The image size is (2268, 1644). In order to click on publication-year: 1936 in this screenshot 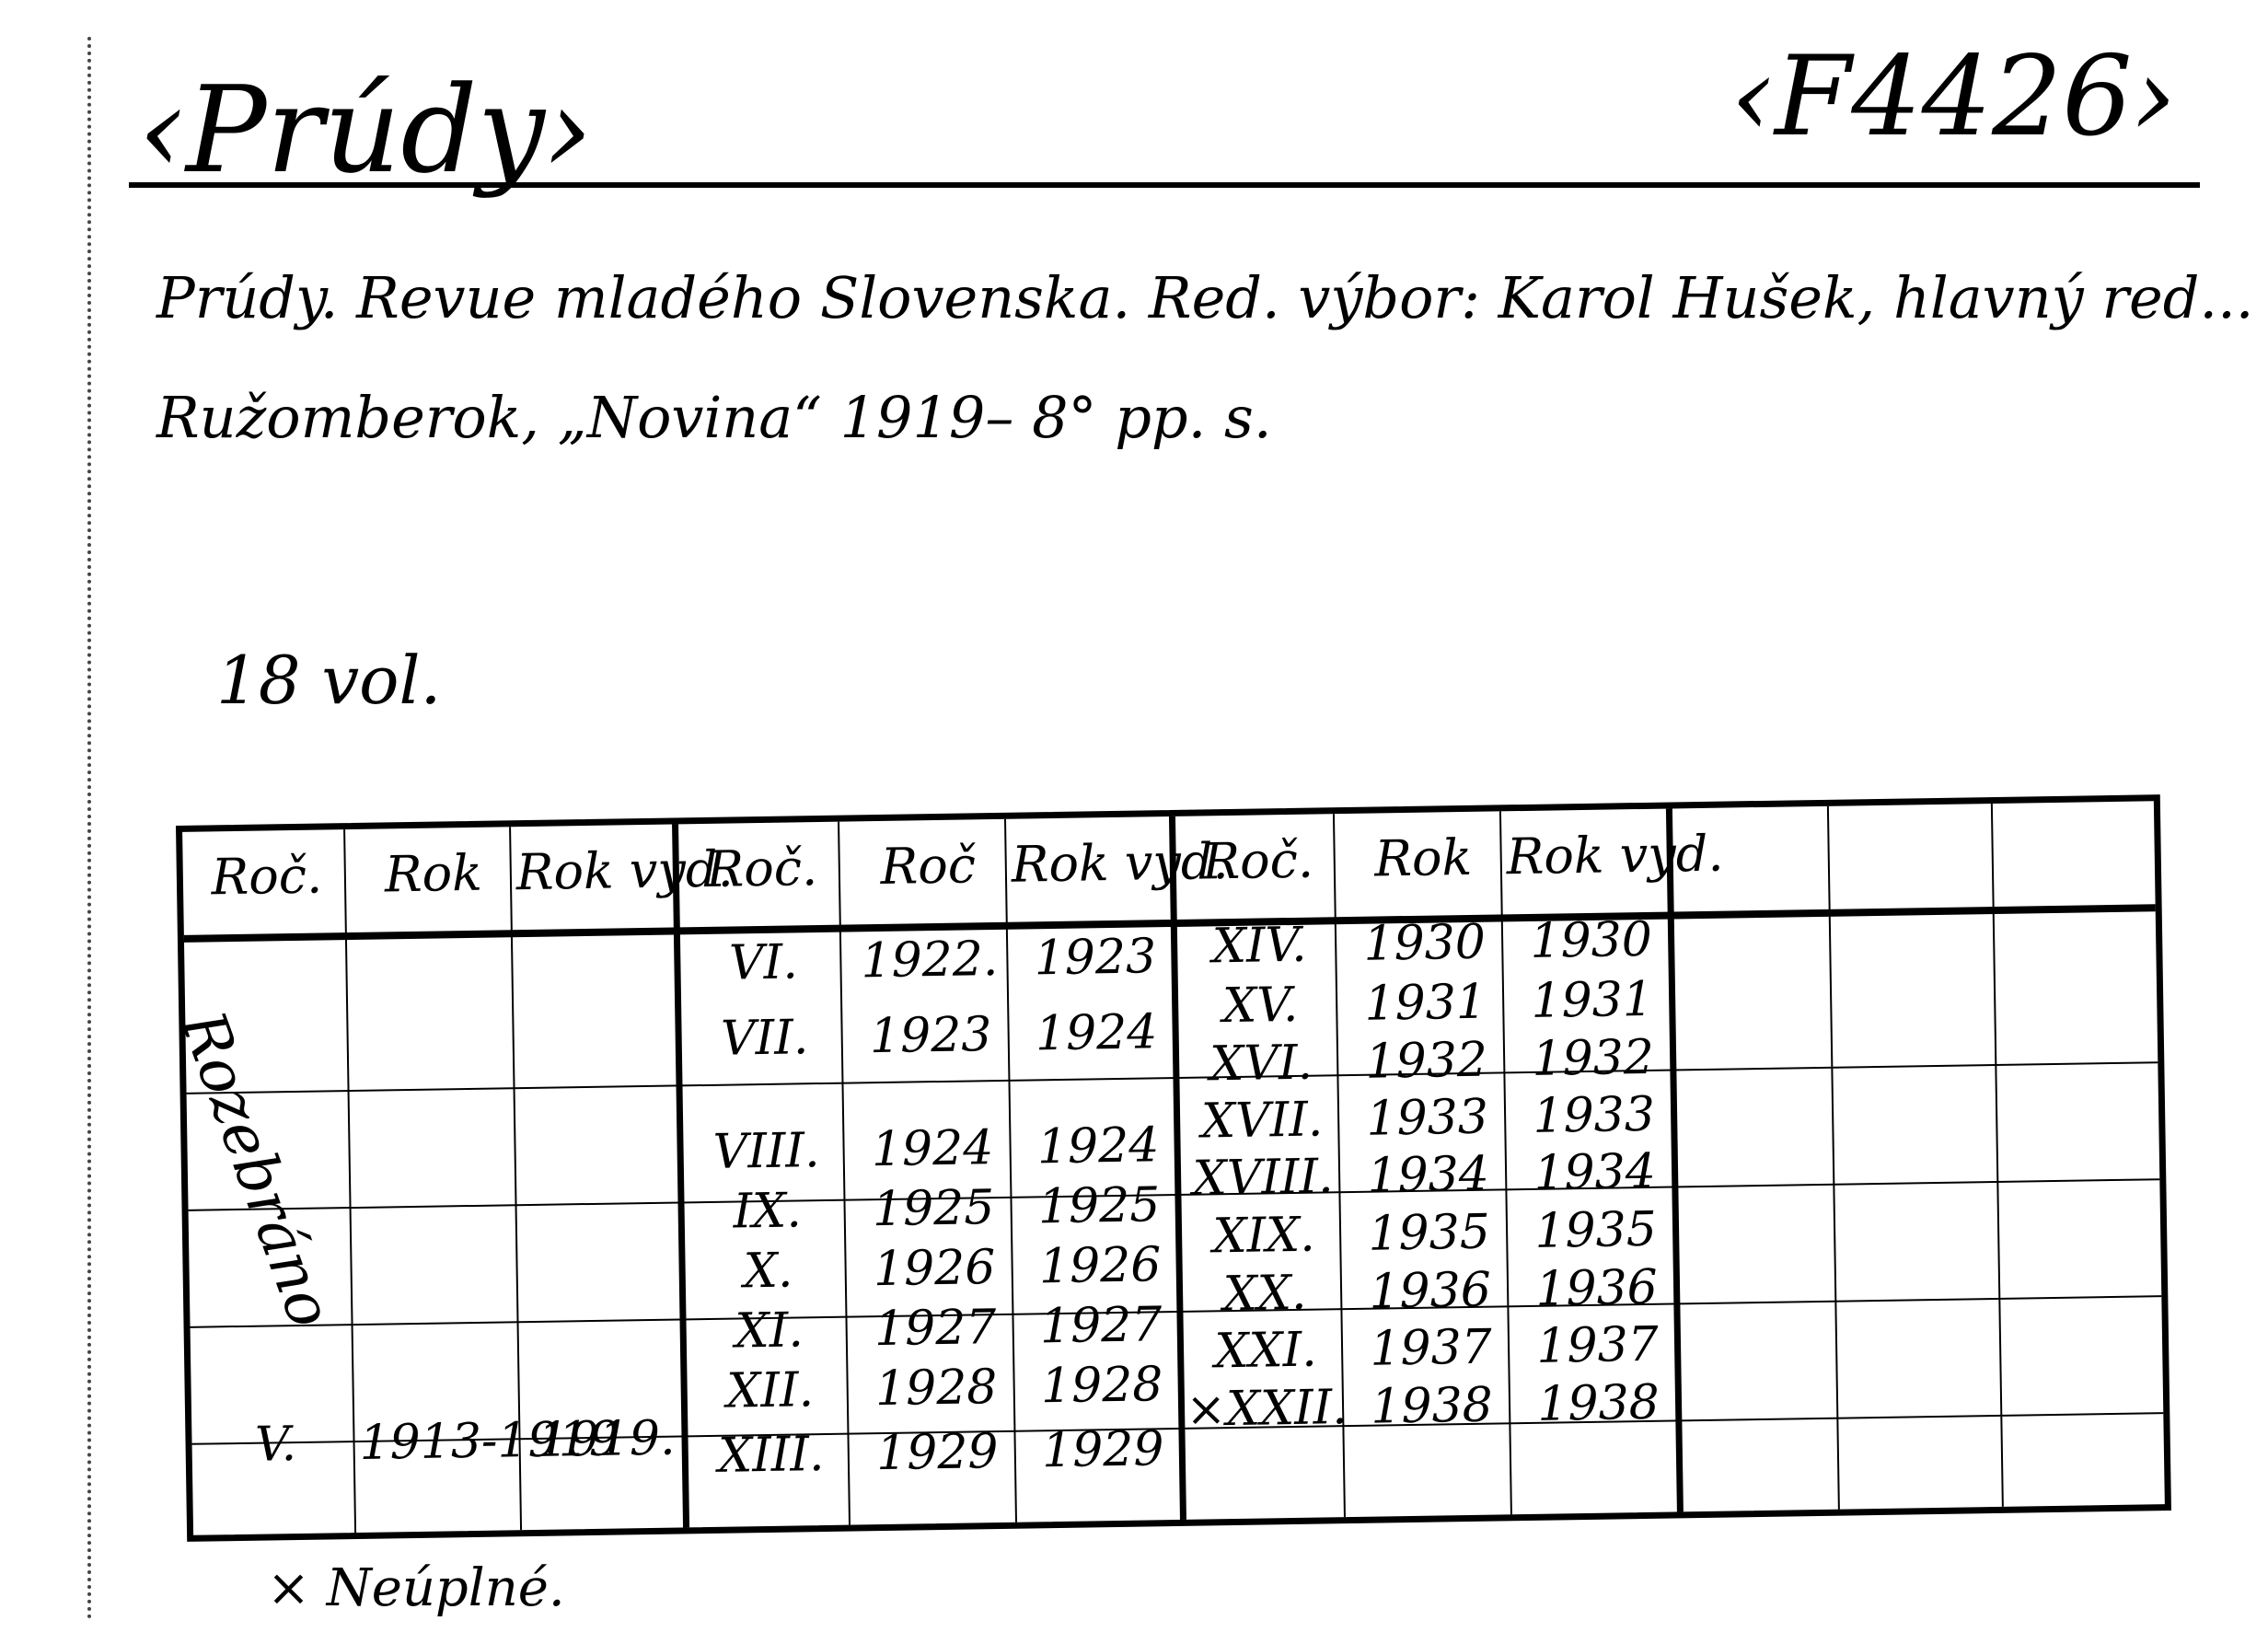, I will do `click(1596, 1288)`.